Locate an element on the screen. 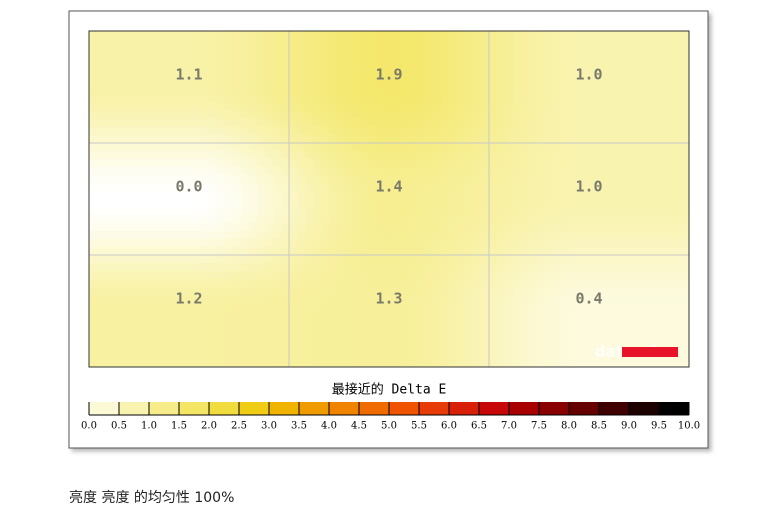 The width and height of the screenshot is (768, 526). colorbar-tick-label: 6.0 is located at coordinates (449, 426).